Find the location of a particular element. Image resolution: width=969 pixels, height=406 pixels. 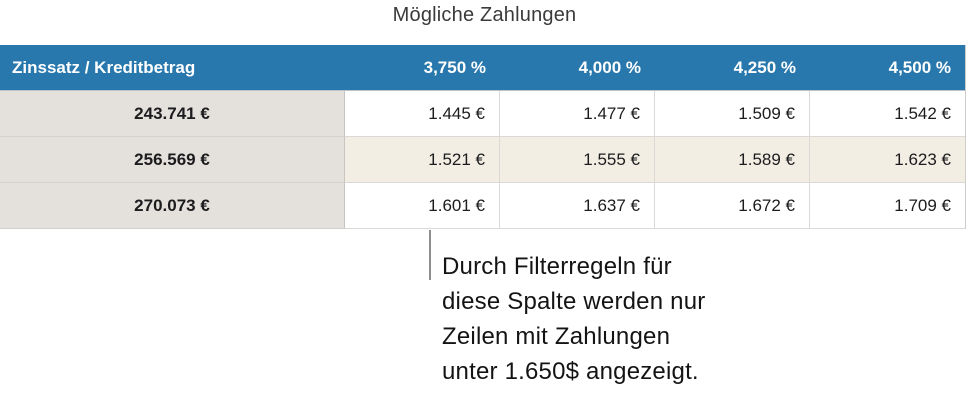

table-cell: 1.672 € is located at coordinates (732, 206).